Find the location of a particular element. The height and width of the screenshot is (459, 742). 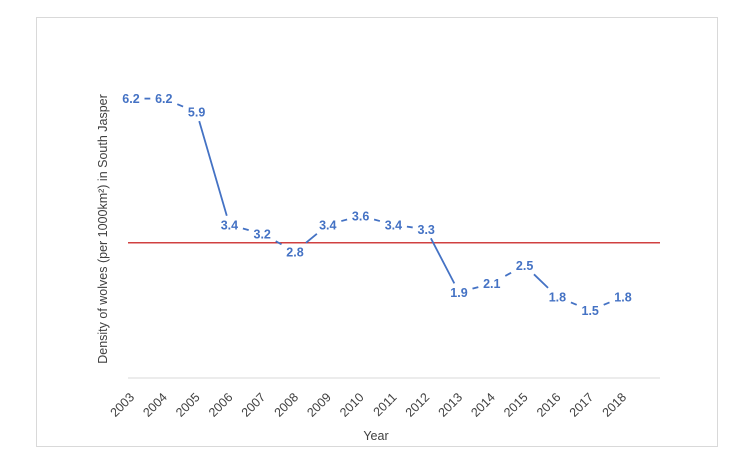

x-tick-label: 2004 is located at coordinates (155, 405).